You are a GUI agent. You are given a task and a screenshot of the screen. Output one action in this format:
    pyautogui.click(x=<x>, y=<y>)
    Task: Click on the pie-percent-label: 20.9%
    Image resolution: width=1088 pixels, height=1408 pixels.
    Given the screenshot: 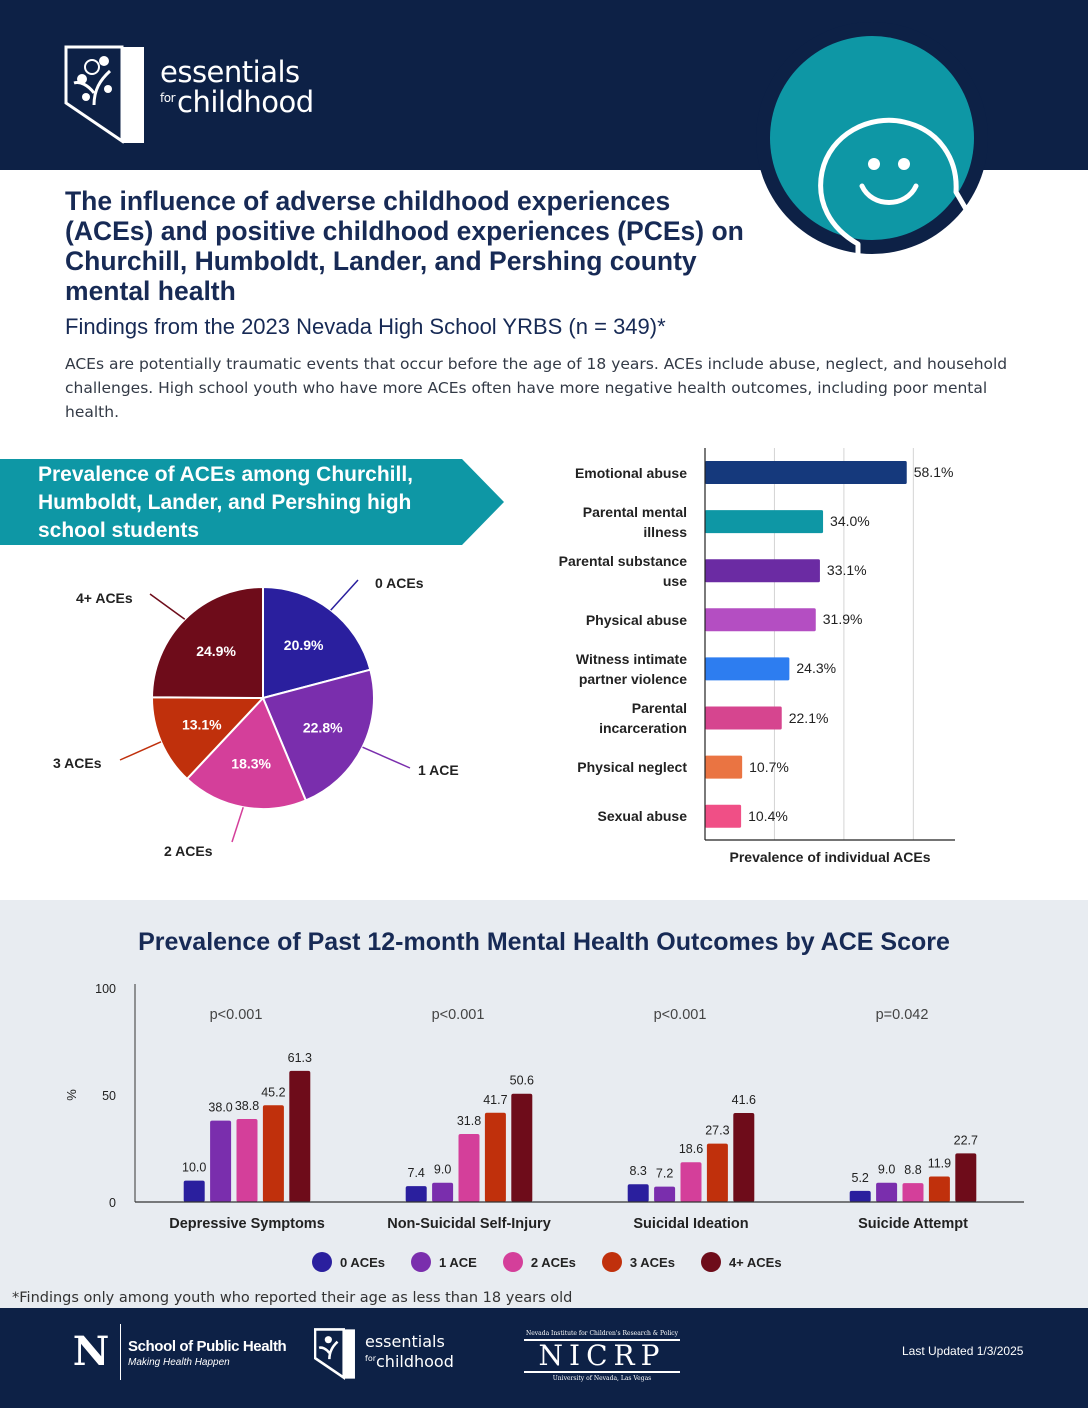 What is the action you would take?
    pyautogui.click(x=304, y=645)
    